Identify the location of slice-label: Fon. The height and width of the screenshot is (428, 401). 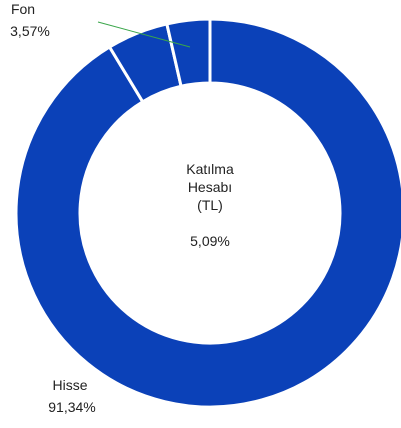
(23, 9).